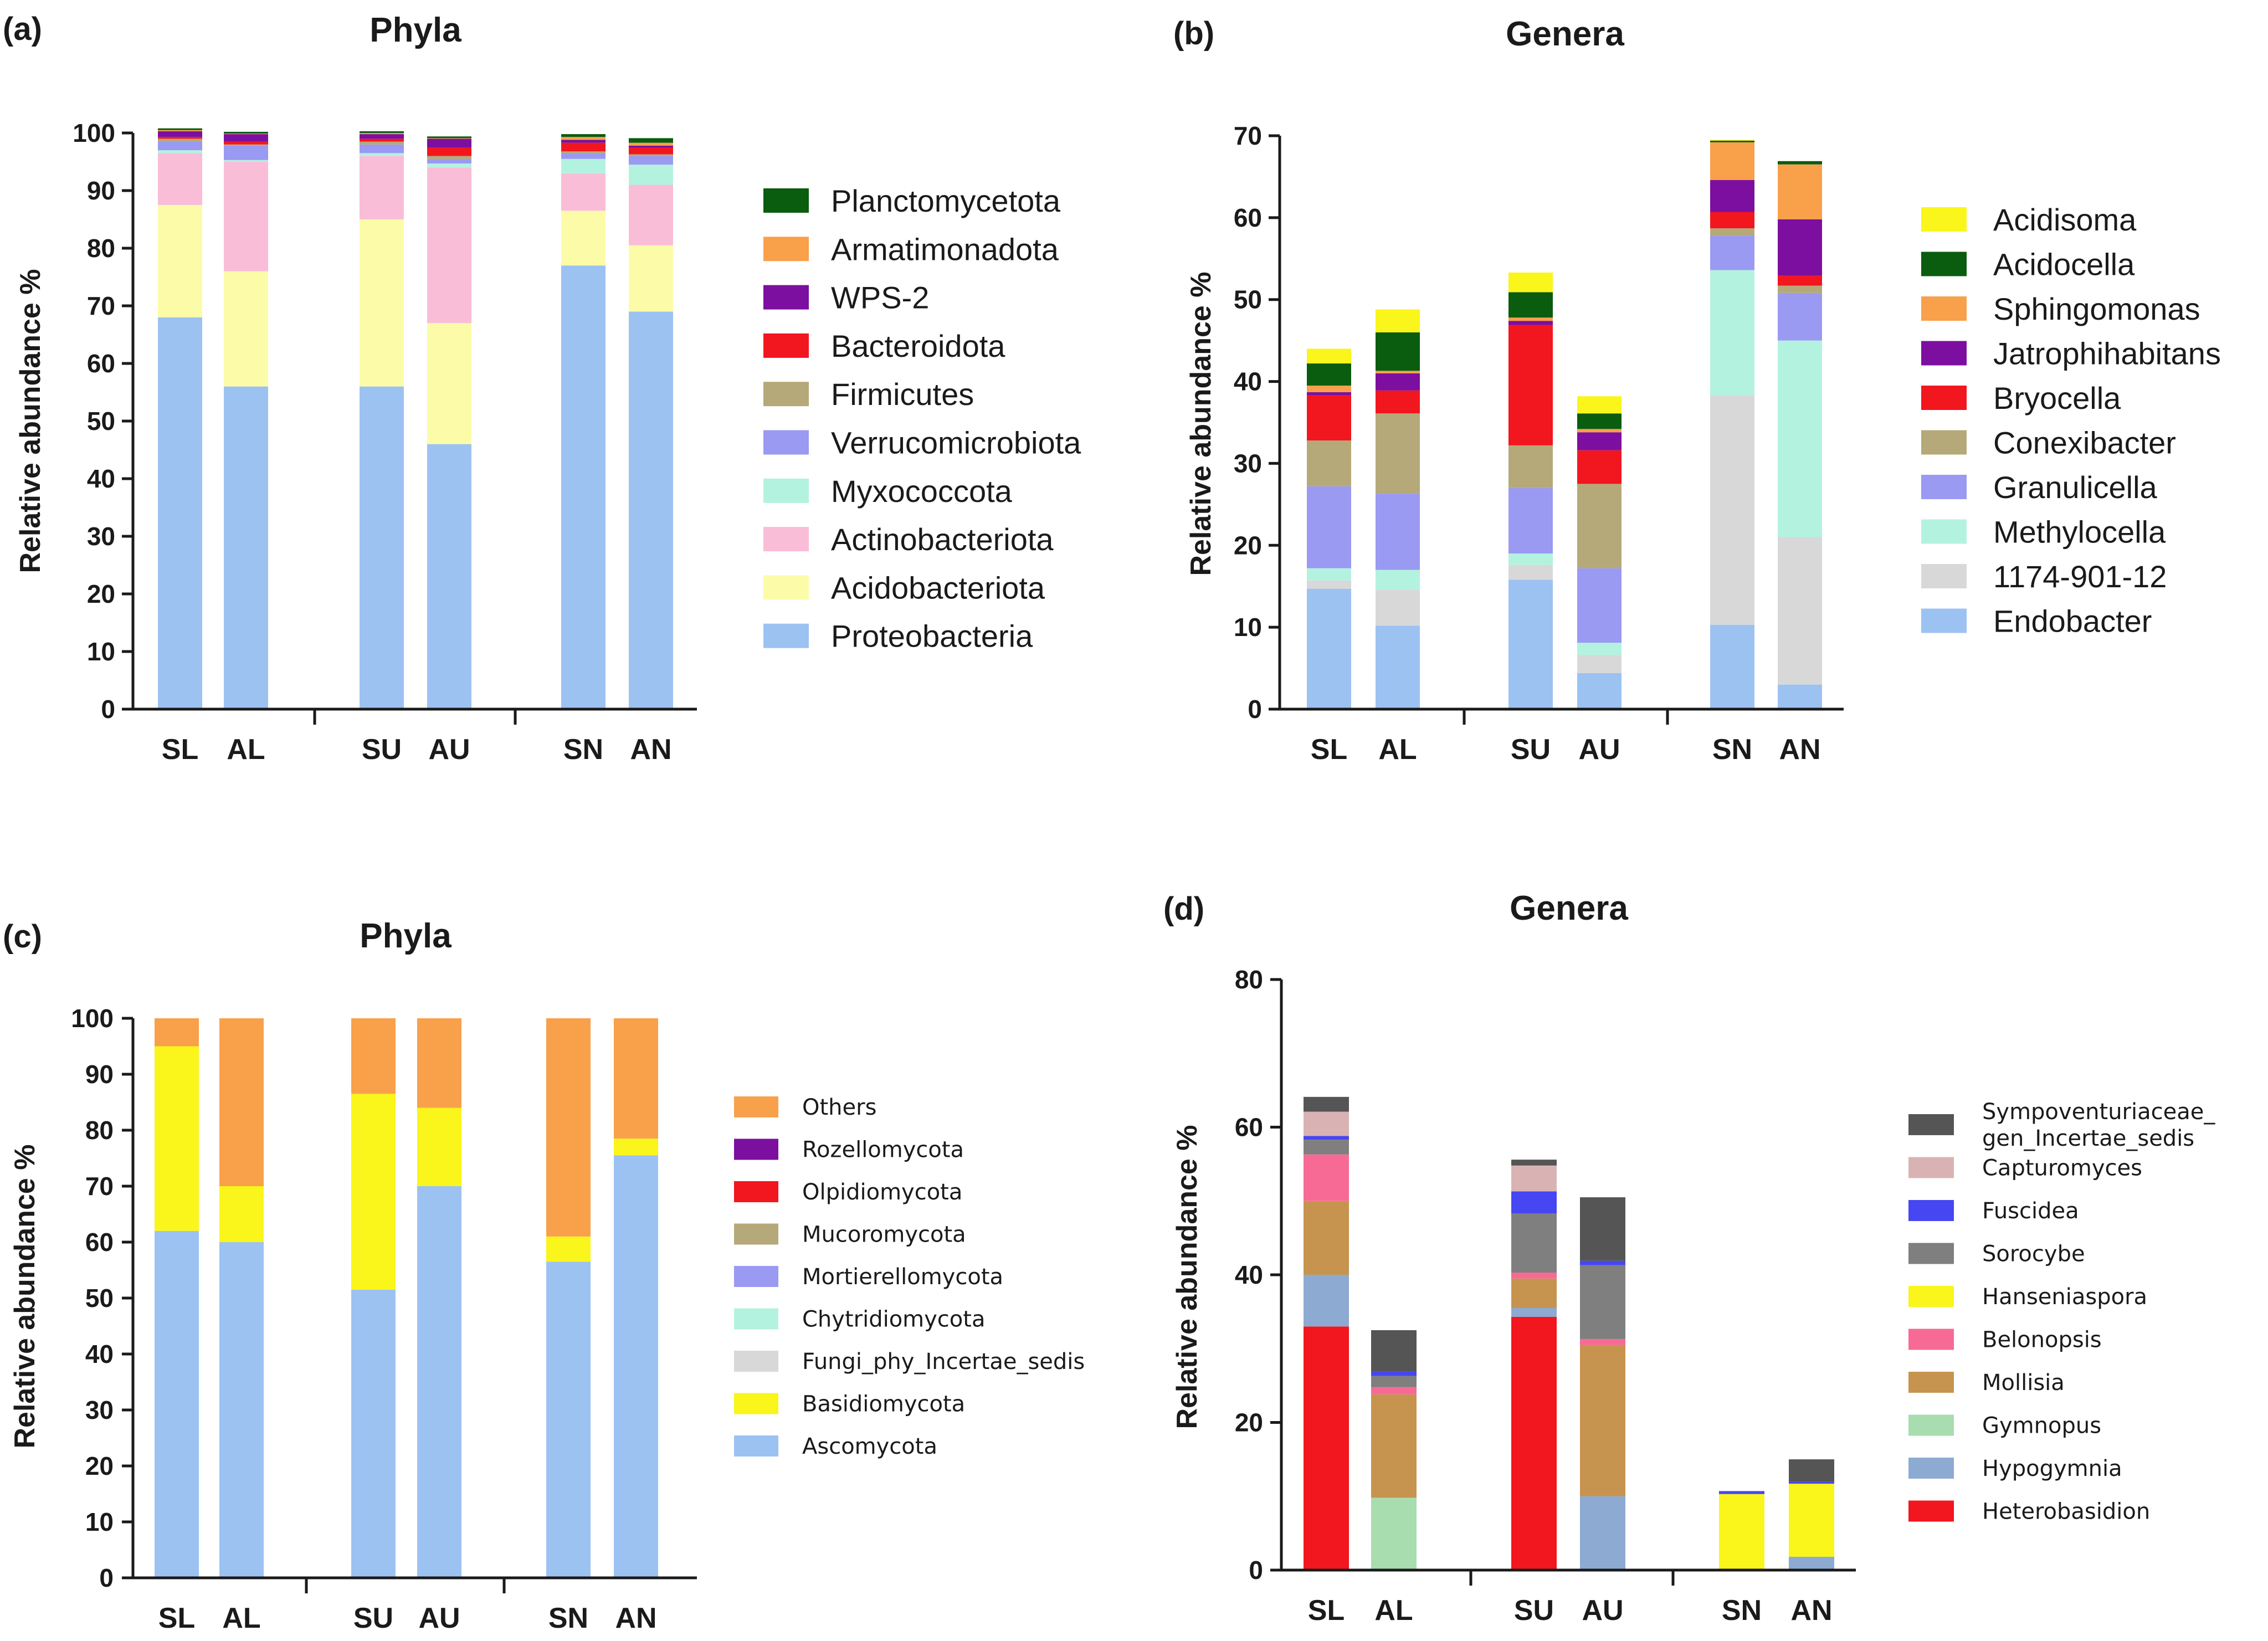 The image size is (2268, 1641). What do you see at coordinates (2021, 398) in the screenshot?
I see `legend-item: Bryocella` at bounding box center [2021, 398].